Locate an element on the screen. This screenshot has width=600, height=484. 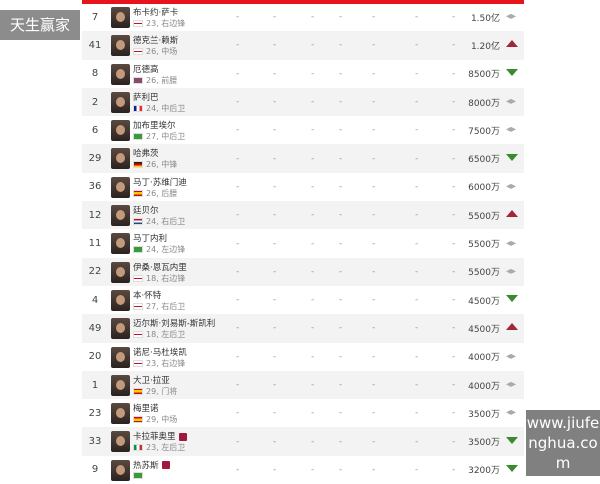
table-row: 11 马丁内利 24, 左边锋 - - - - - - - 5500万 ◂▸ is located at coordinates (303, 243).